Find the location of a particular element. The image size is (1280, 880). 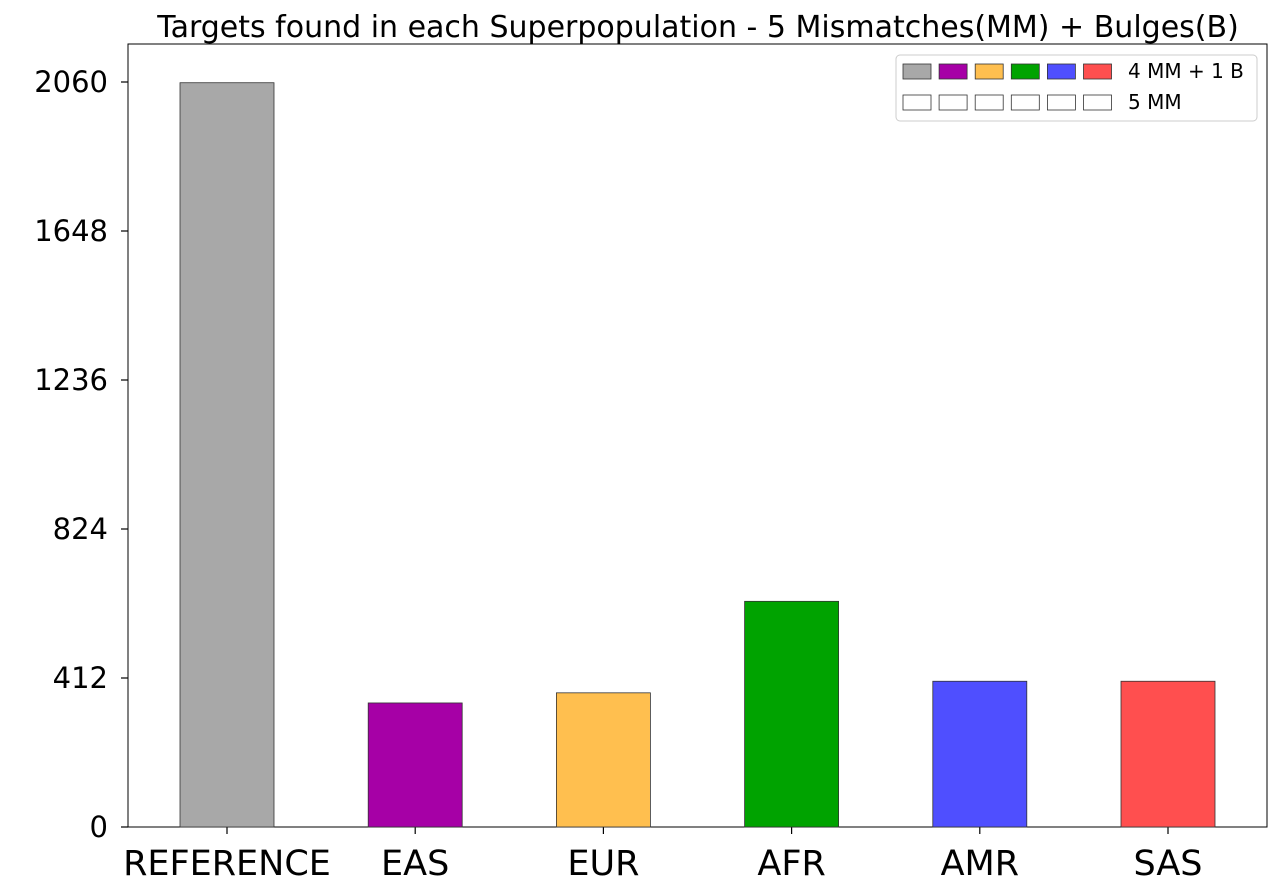

x-axis: REFERENCE EAS EUR AFR AMR SAS is located at coordinates (663, 853).